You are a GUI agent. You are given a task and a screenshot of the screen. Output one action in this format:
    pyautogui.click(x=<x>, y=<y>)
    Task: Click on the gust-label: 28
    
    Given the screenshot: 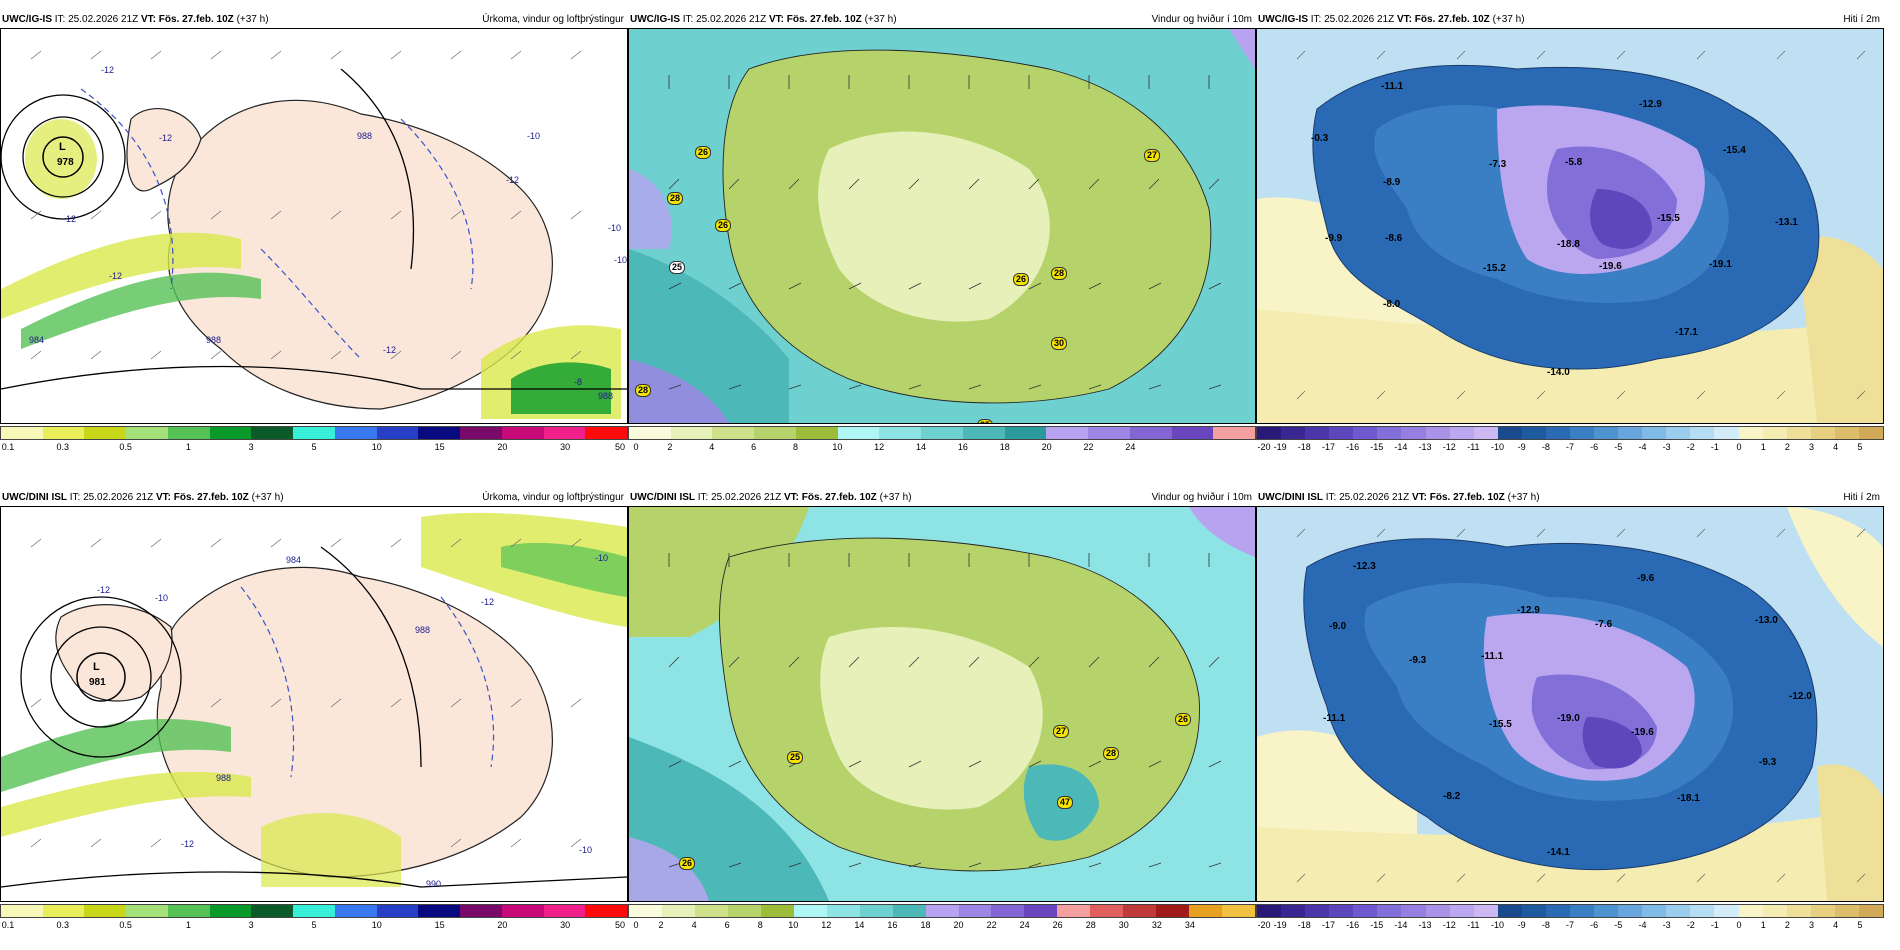 What is the action you would take?
    pyautogui.click(x=643, y=390)
    